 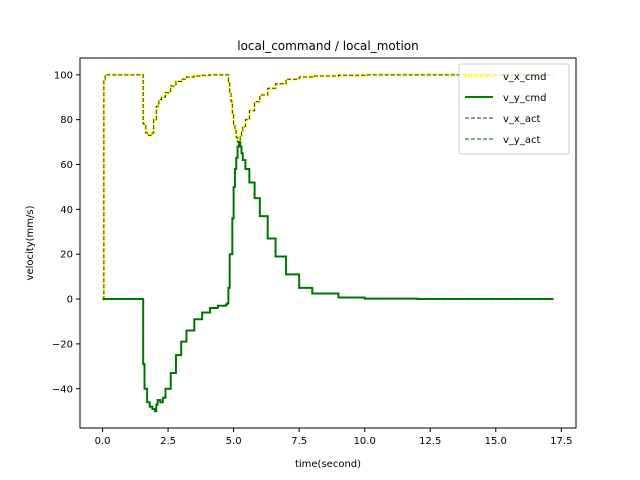 What do you see at coordinates (30, 242) in the screenshot?
I see `y-axis-label: velocity(mm/s)` at bounding box center [30, 242].